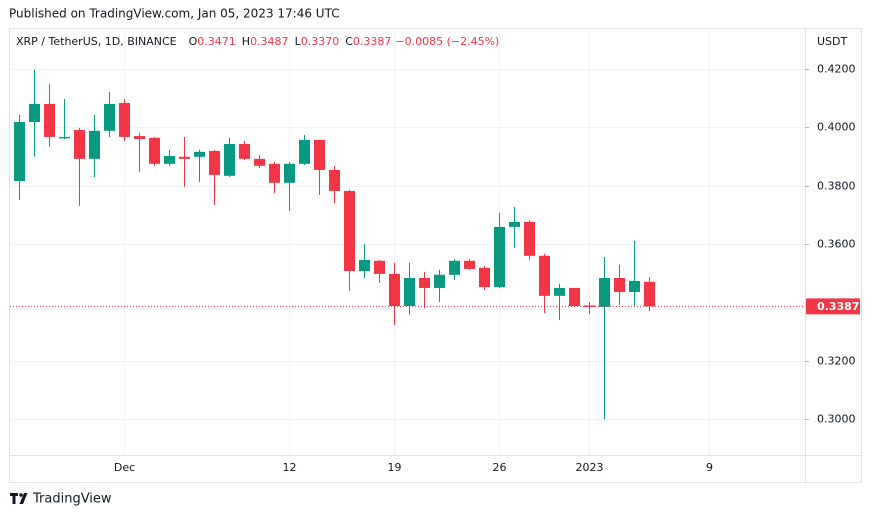  Describe the element at coordinates (349, 41) in the screenshot. I see `ohlc-key: C` at that location.